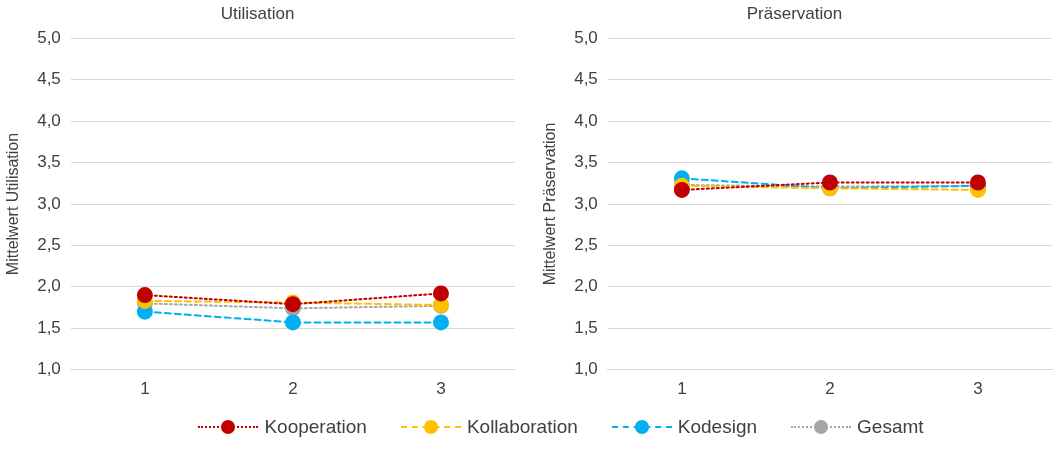 This screenshot has width=1062, height=452. Describe the element at coordinates (794, 13) in the screenshot. I see `chart-title: Präservation` at that location.